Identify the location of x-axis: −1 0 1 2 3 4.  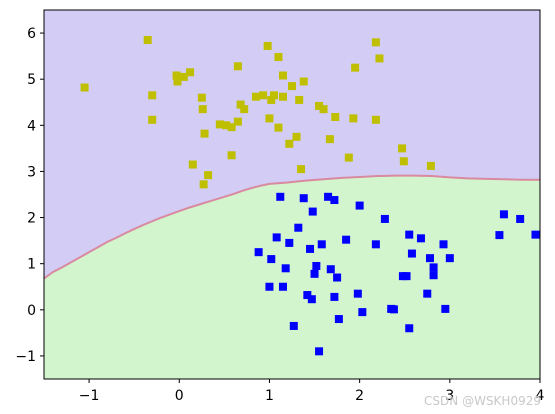
(312, 391).